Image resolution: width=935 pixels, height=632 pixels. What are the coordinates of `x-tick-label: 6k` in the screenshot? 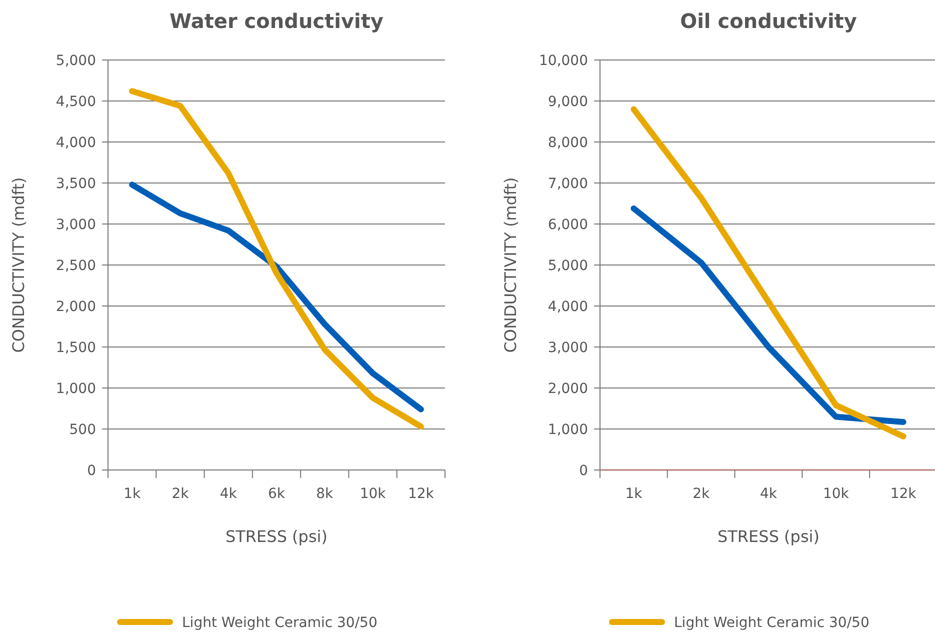 It's located at (277, 494).